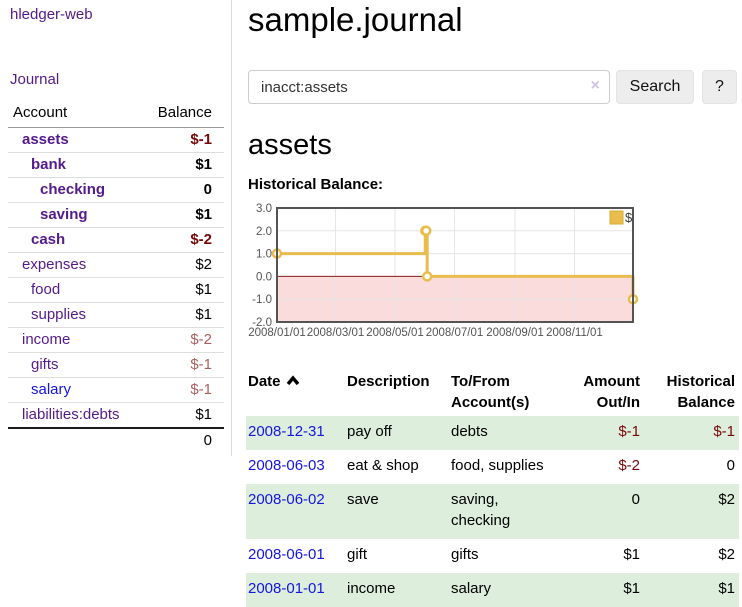 This screenshot has height=607, width=742. Describe the element at coordinates (48, 239) in the screenshot. I see `account-link: cash` at that location.